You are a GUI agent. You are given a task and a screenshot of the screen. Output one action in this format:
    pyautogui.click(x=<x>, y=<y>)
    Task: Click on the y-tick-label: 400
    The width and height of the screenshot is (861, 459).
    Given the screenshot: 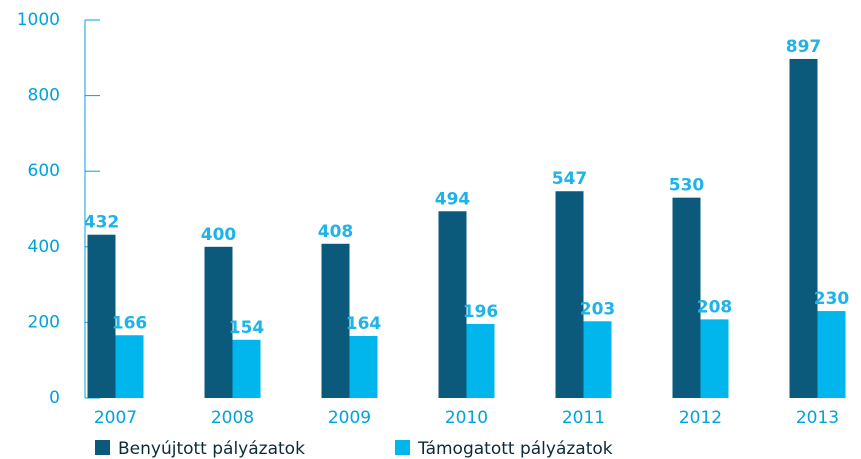 What is the action you would take?
    pyautogui.click(x=44, y=247)
    